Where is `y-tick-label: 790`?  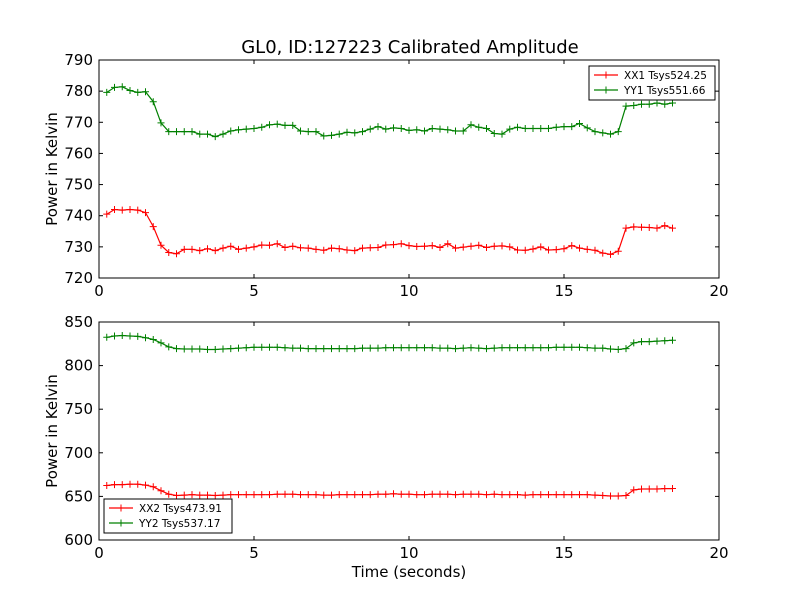
y-tick-label: 790 is located at coordinates (78, 60).